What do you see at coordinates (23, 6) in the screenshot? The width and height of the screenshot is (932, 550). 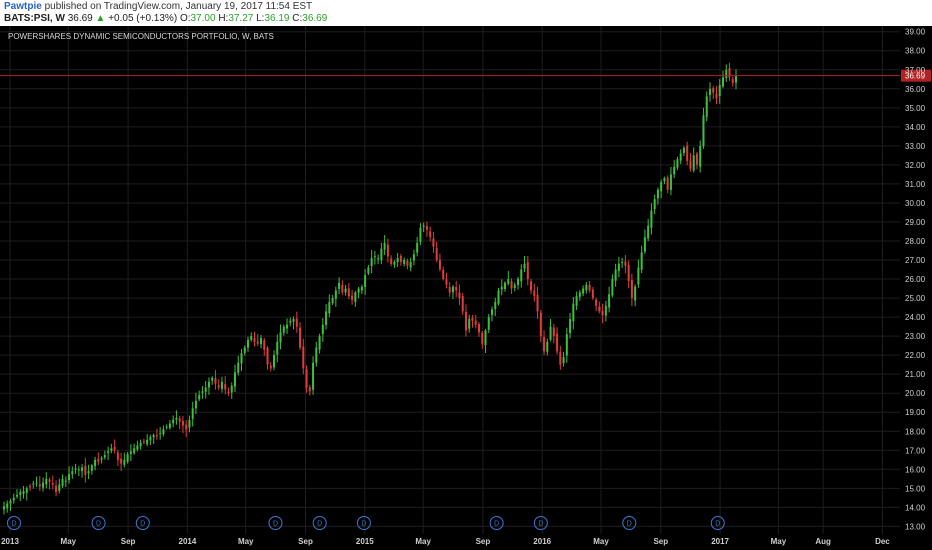 I see `publisher-name: Pawtpie` at bounding box center [23, 6].